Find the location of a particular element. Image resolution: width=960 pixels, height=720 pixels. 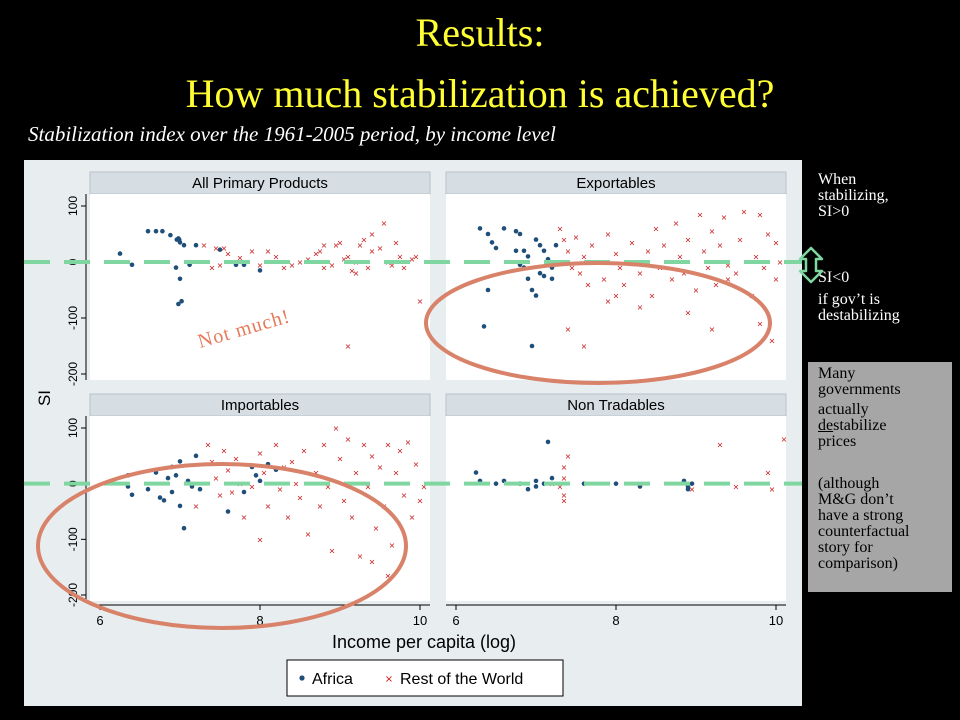

box-line-5: prices is located at coordinates (837, 441).